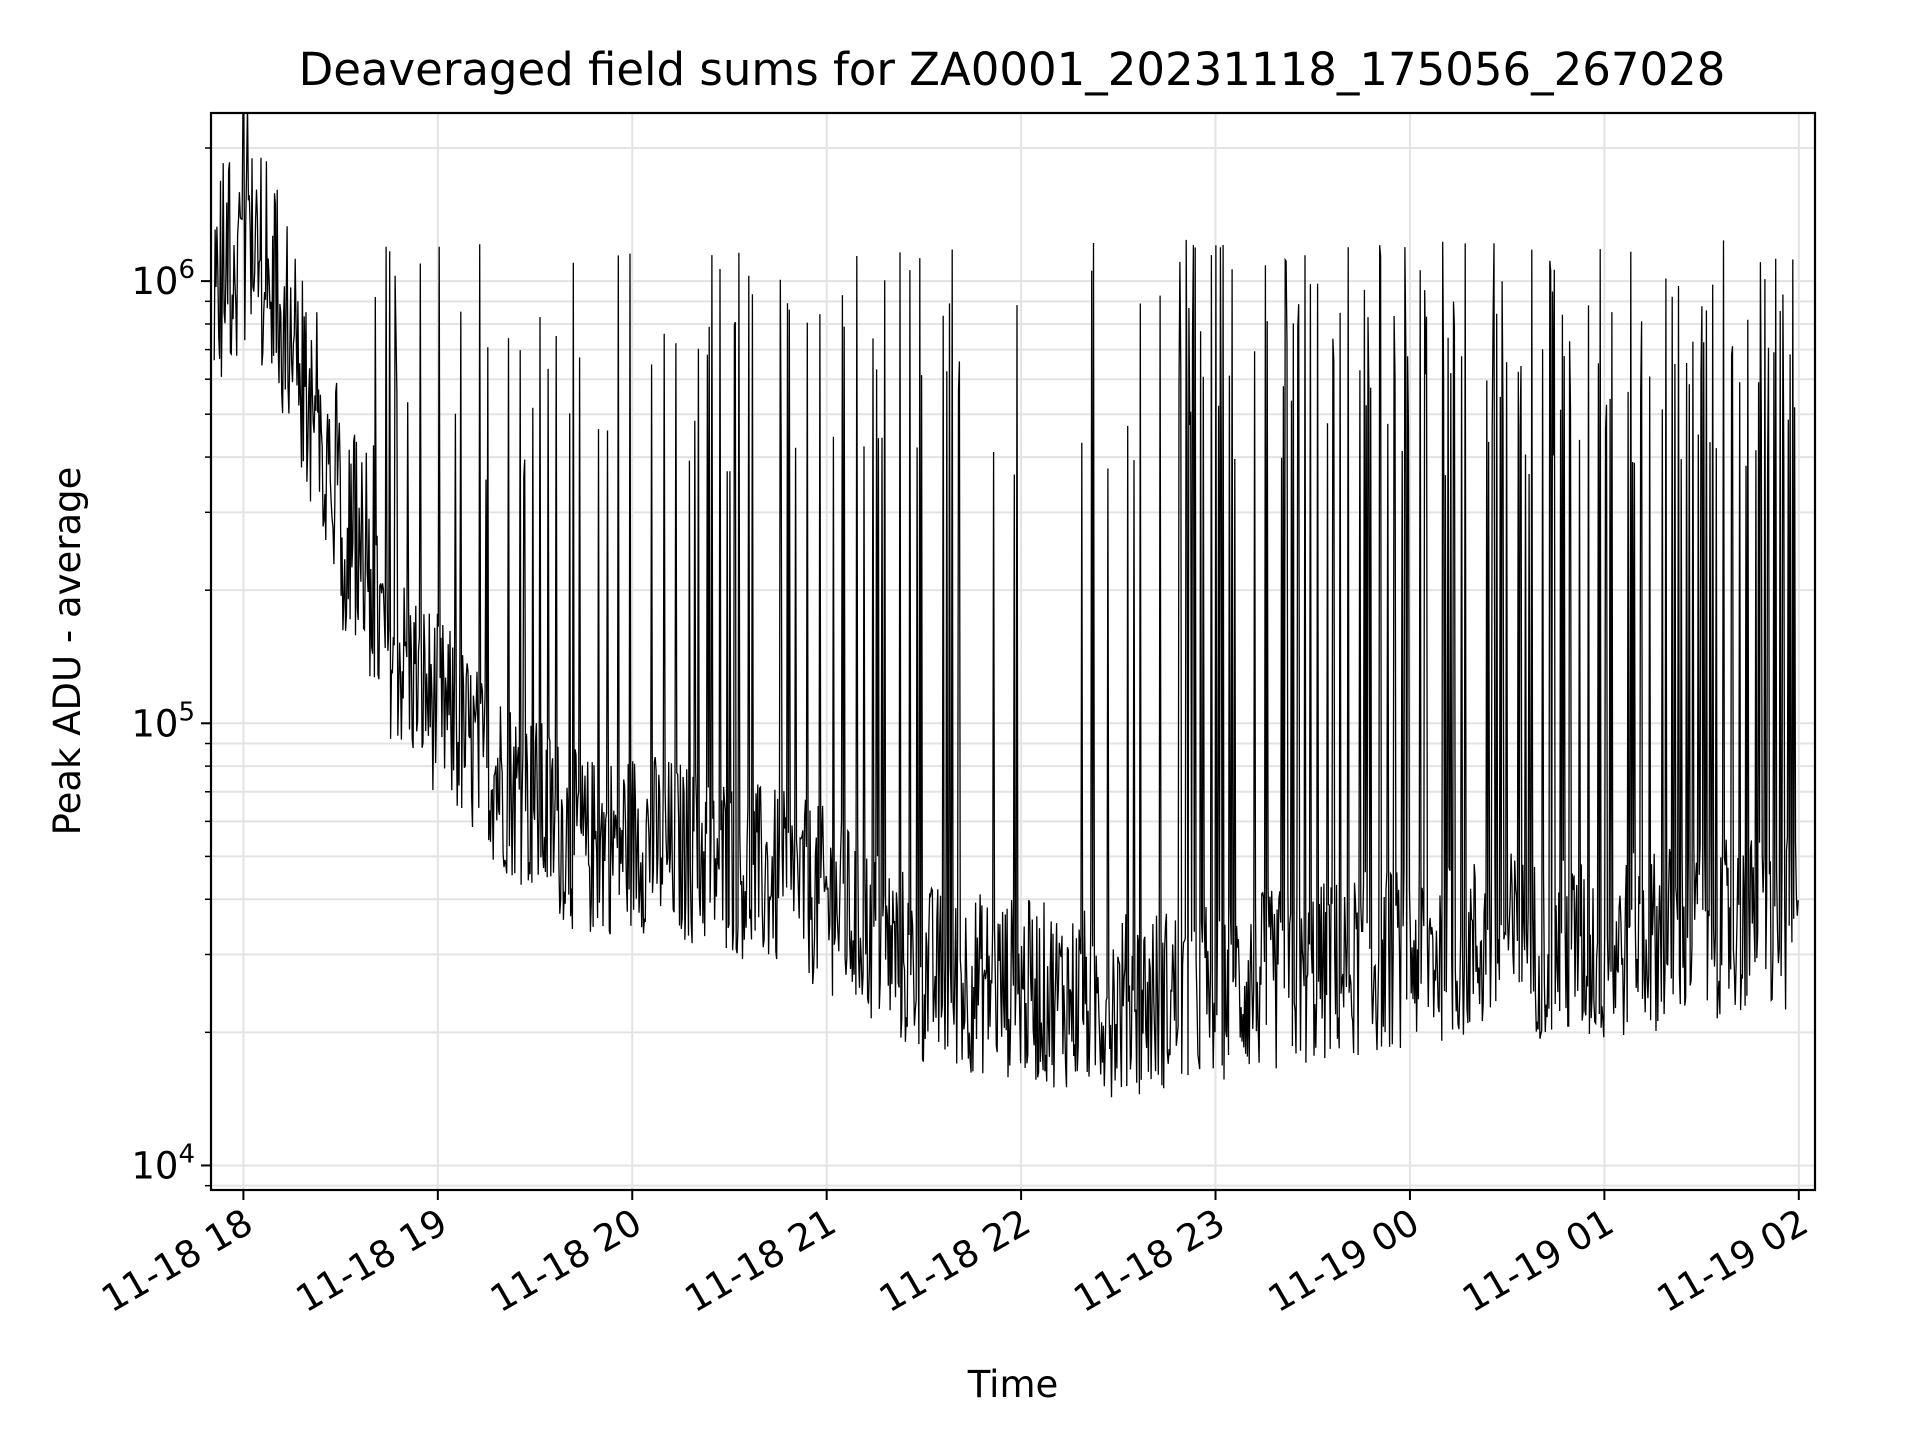 The width and height of the screenshot is (1920, 1440). What do you see at coordinates (186, 712) in the screenshot?
I see `y-tick-exponent: 5` at bounding box center [186, 712].